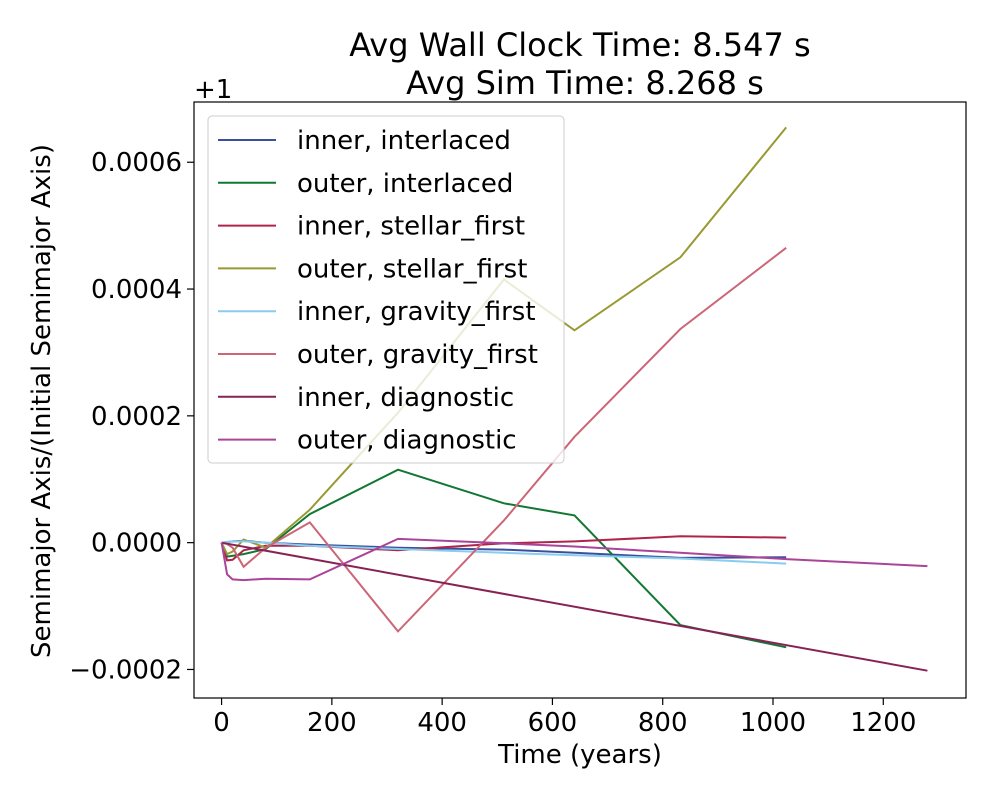 This screenshot has width=1000, height=800. Describe the element at coordinates (553, 723) in the screenshot. I see `x-tick-label: 600` at that location.